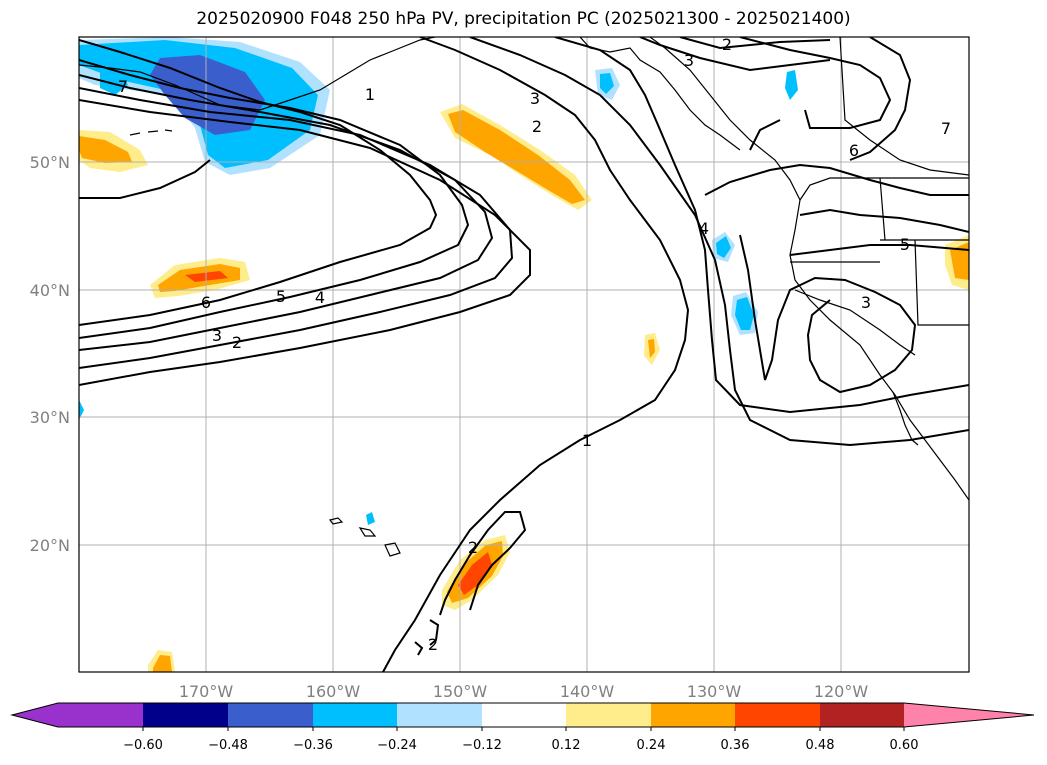 This screenshot has height=765, width=1047. I want to click on colorbar-tick-label: 0.24, so click(651, 745).